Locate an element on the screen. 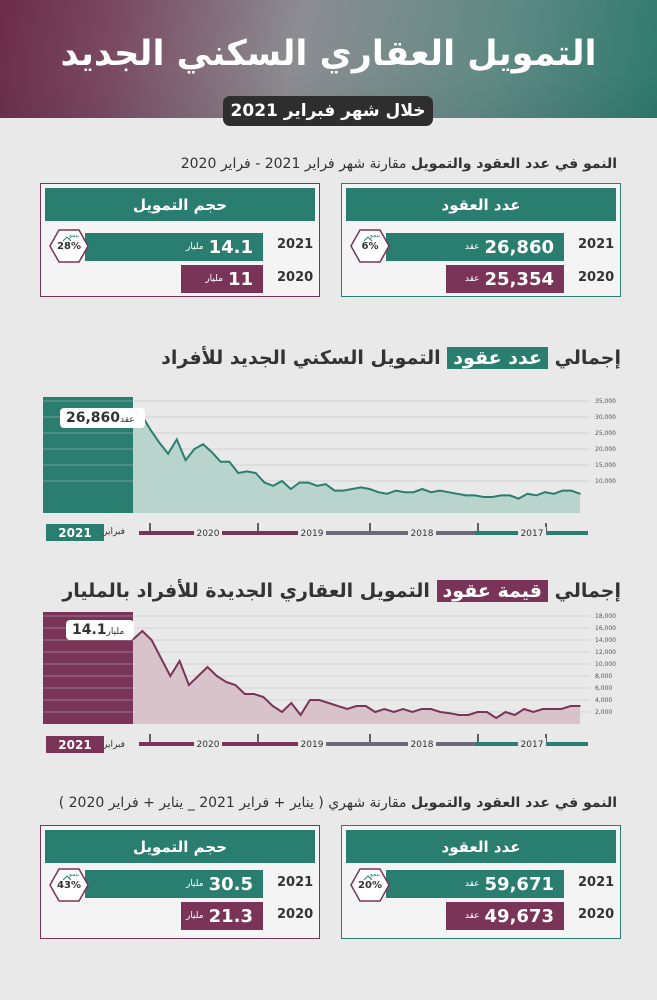 This screenshot has height=1000, width=657. growth-percent: 28% is located at coordinates (69, 246).